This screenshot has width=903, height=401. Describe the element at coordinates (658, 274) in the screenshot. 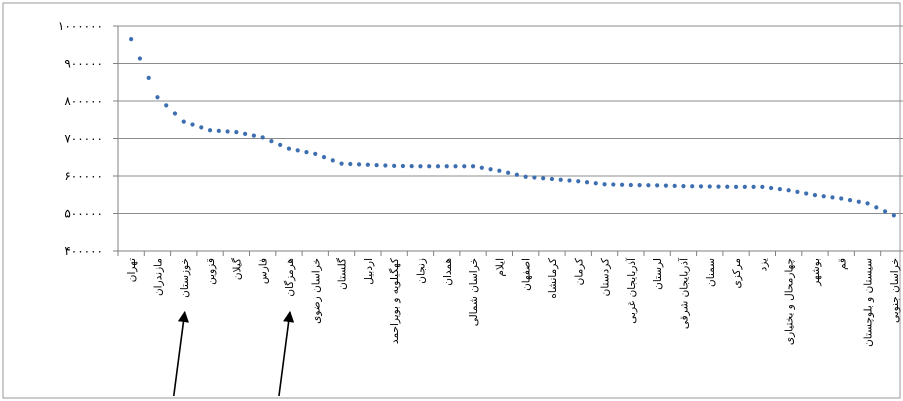

I see `x-tick-label: لرستان` at that location.